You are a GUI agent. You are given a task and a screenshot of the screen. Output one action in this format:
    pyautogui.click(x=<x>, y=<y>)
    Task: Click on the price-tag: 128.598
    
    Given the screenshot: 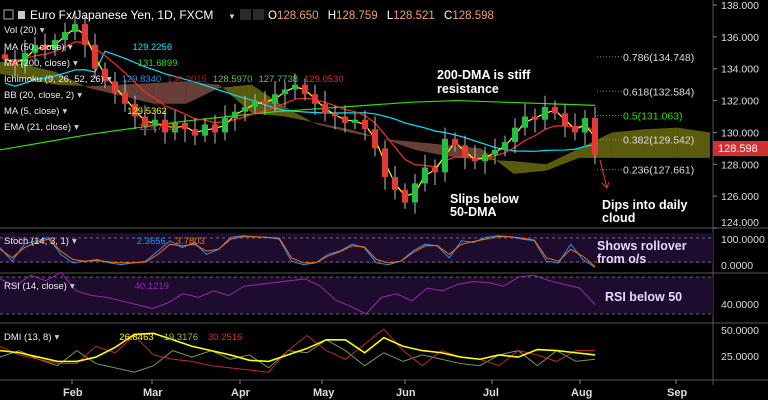 What is the action you would take?
    pyautogui.click(x=740, y=148)
    